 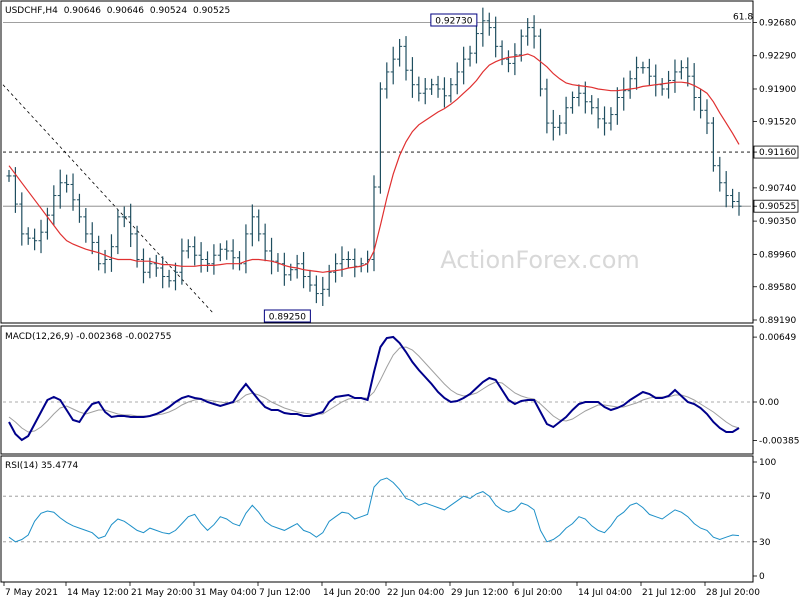 I want to click on x-tick-label-0: 7 May 2021, so click(x=31, y=593).